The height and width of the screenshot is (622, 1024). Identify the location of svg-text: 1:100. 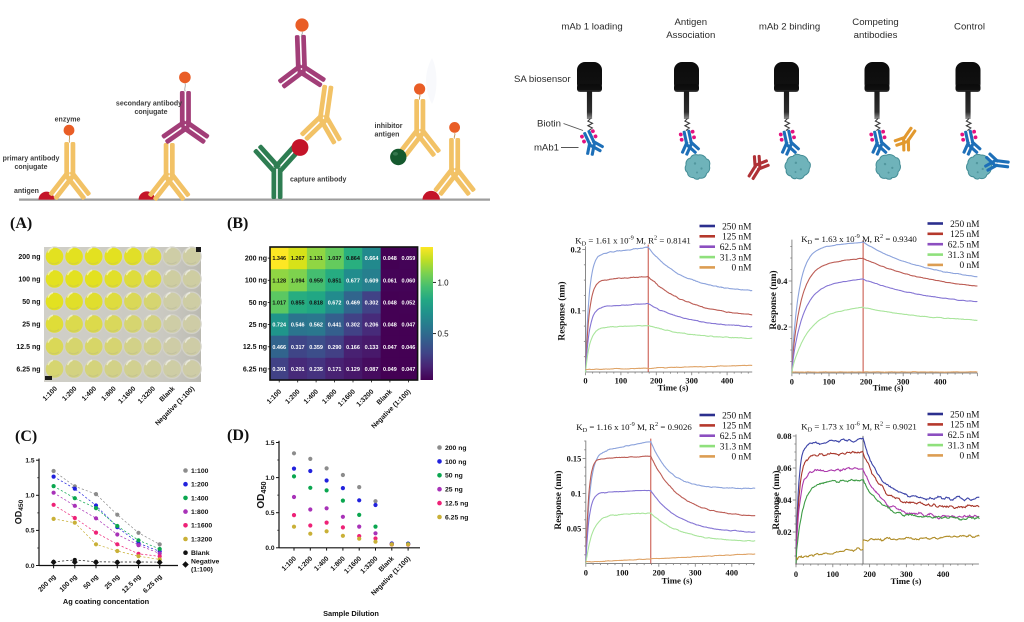
(200, 471).